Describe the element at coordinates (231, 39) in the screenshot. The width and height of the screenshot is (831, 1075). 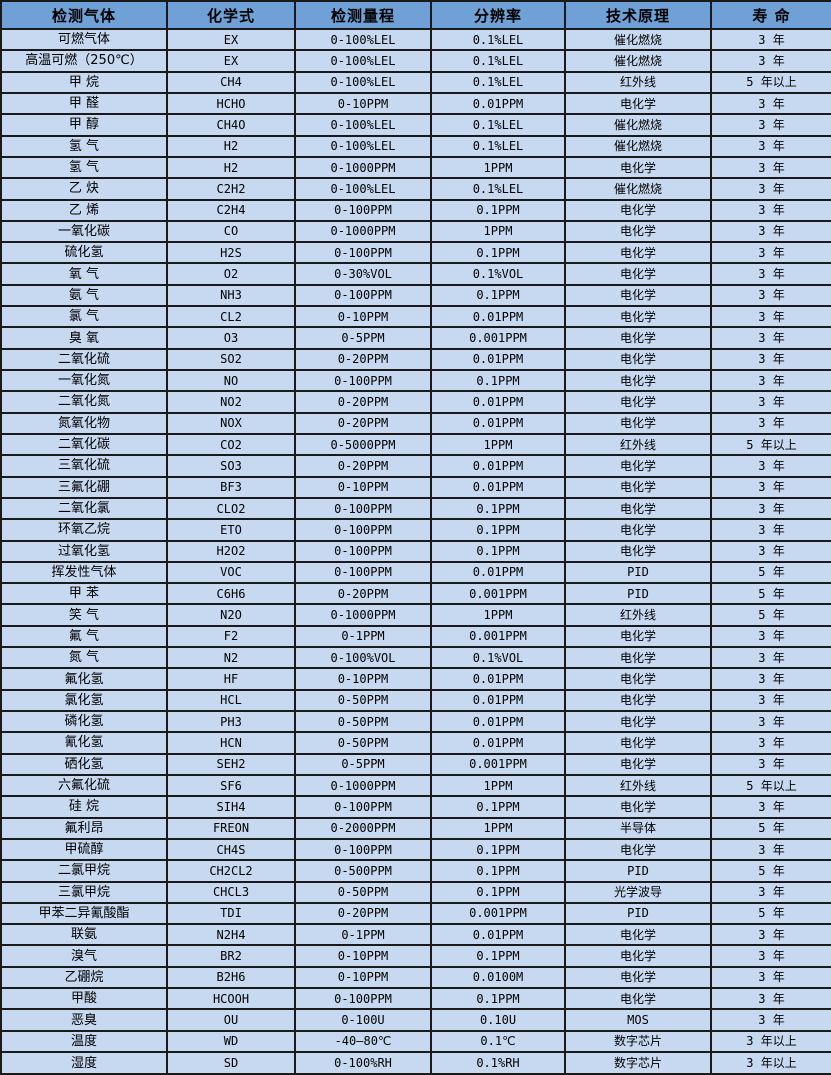
I see `cell-formula: EX` at that location.